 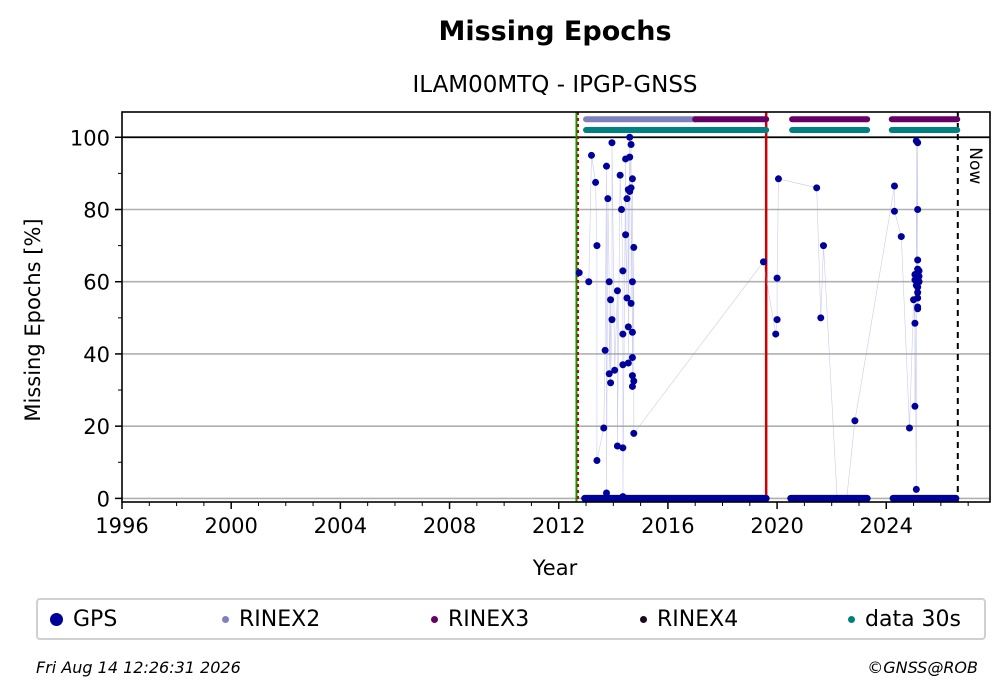 I want to click on legend-item-rinex2: RINEX2, so click(x=271, y=619).